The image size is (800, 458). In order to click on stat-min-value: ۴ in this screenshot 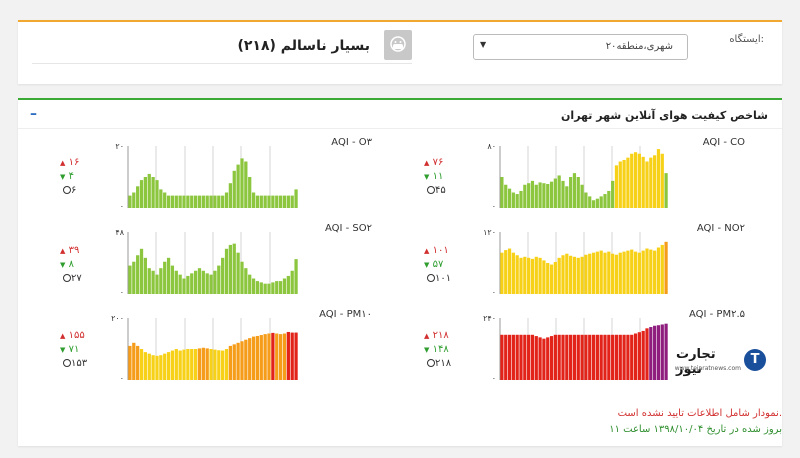, I will do `click(71, 176)`.